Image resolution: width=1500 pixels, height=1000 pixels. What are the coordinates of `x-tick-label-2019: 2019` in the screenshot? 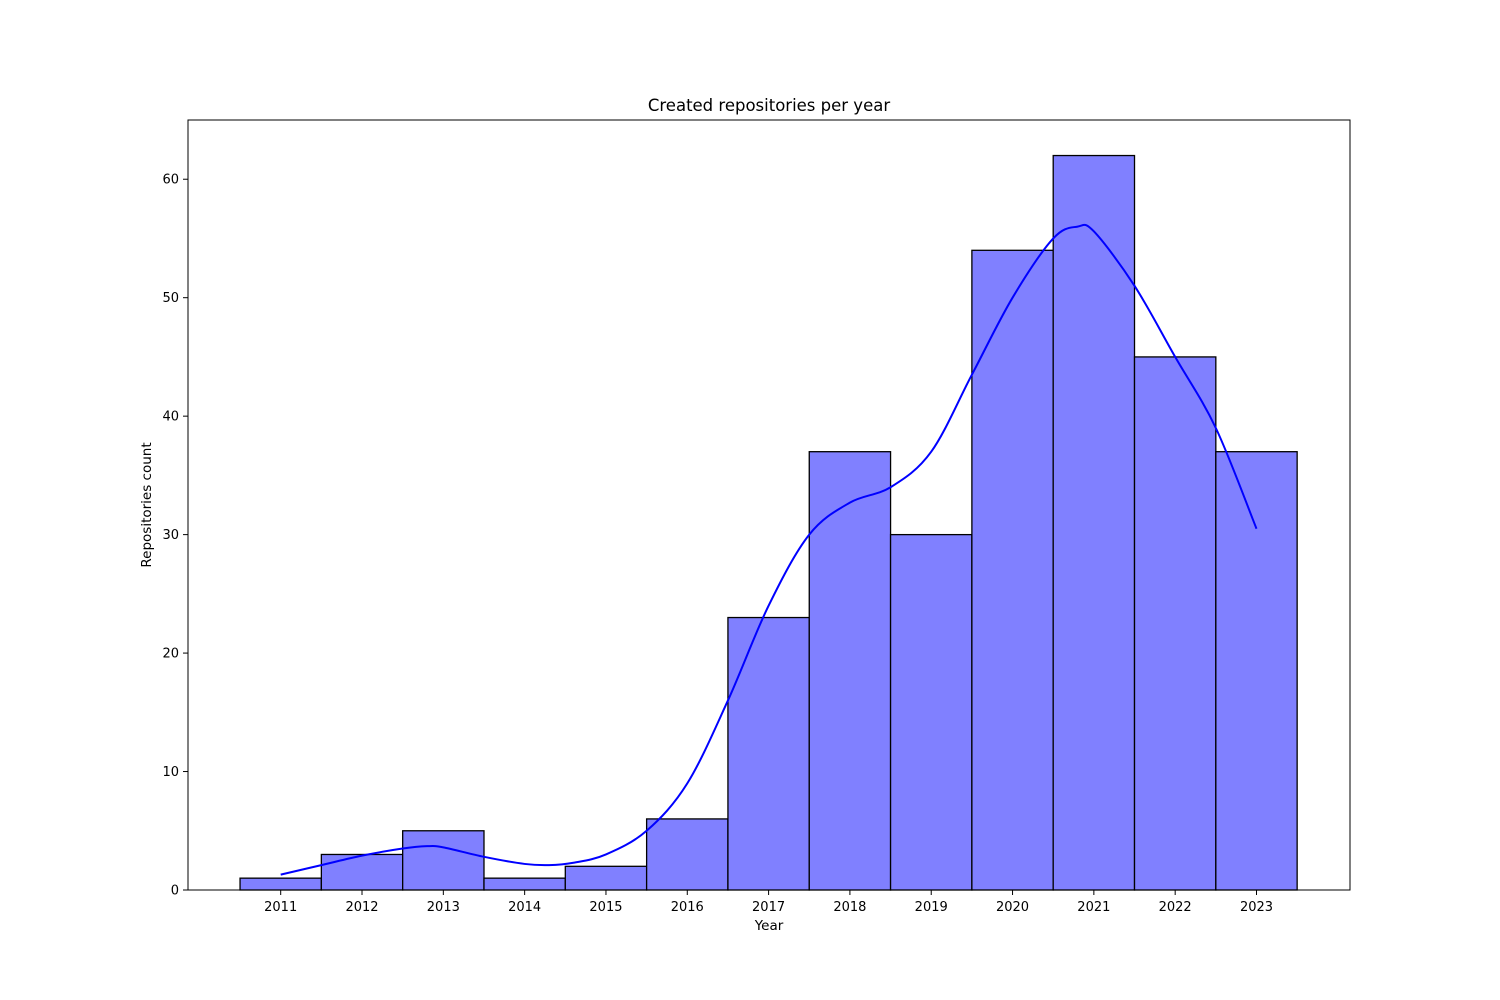 It's located at (931, 907).